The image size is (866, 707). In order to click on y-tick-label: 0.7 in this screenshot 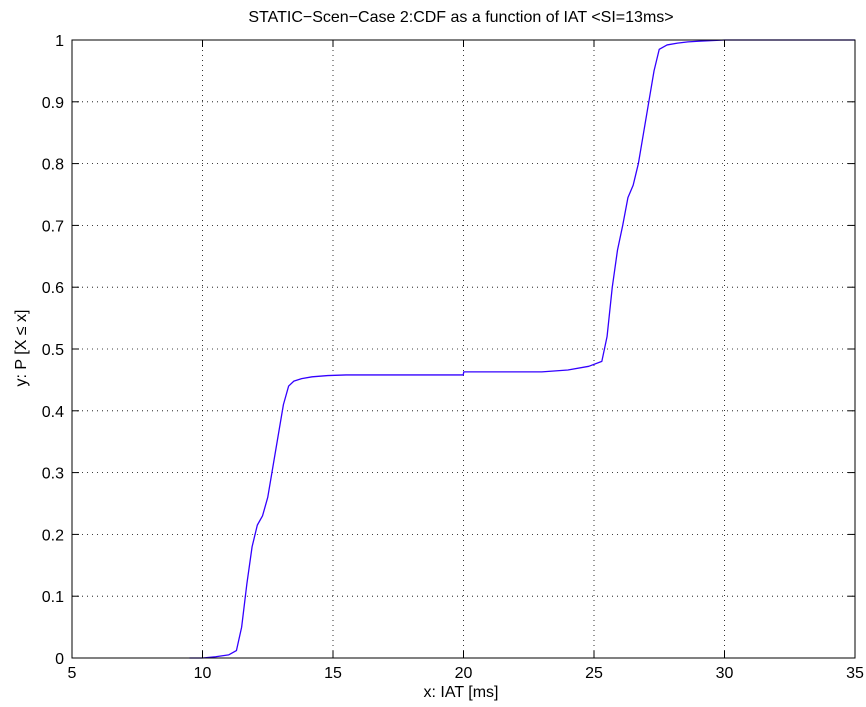, I will do `click(53, 226)`.